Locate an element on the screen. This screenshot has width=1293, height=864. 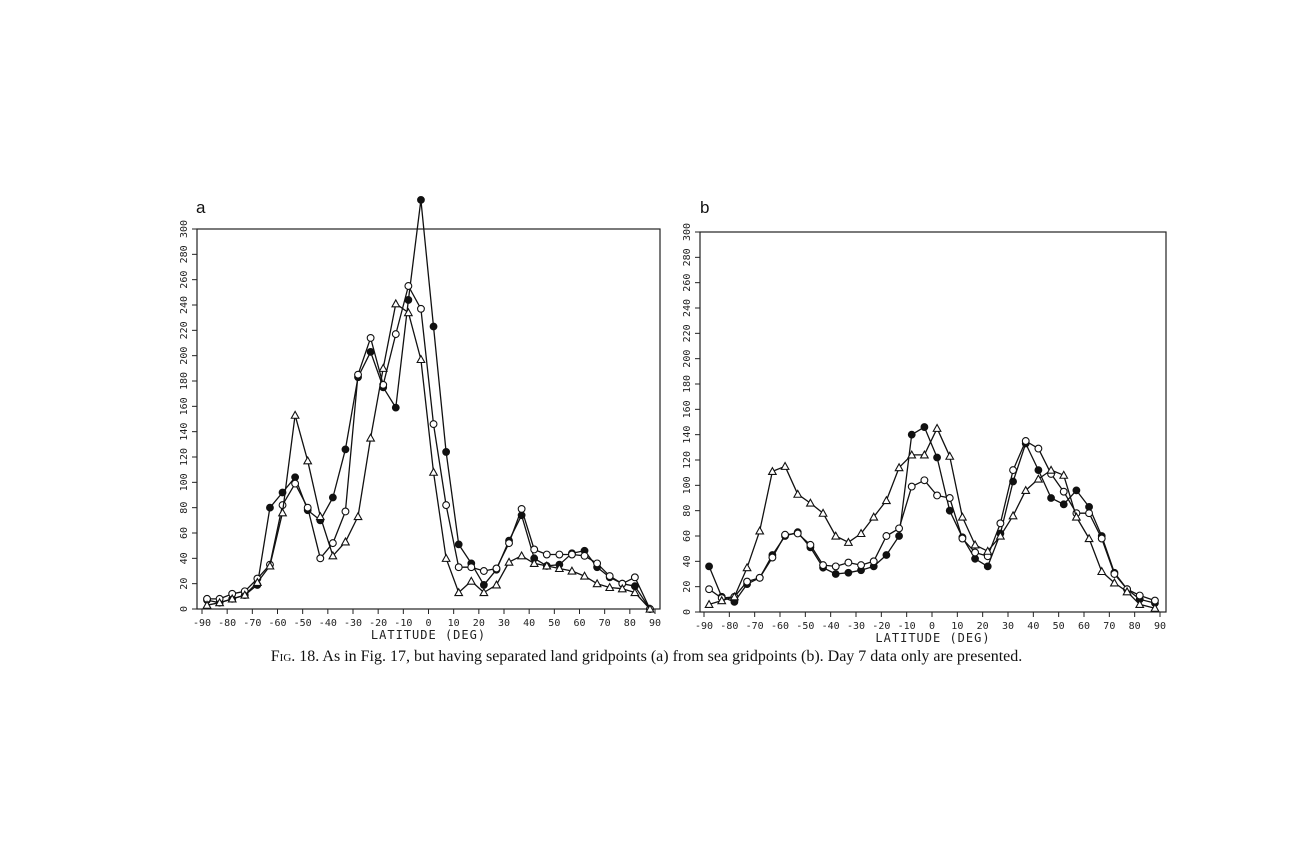
y-tick-label: 100 is located at coordinates (687, 485).